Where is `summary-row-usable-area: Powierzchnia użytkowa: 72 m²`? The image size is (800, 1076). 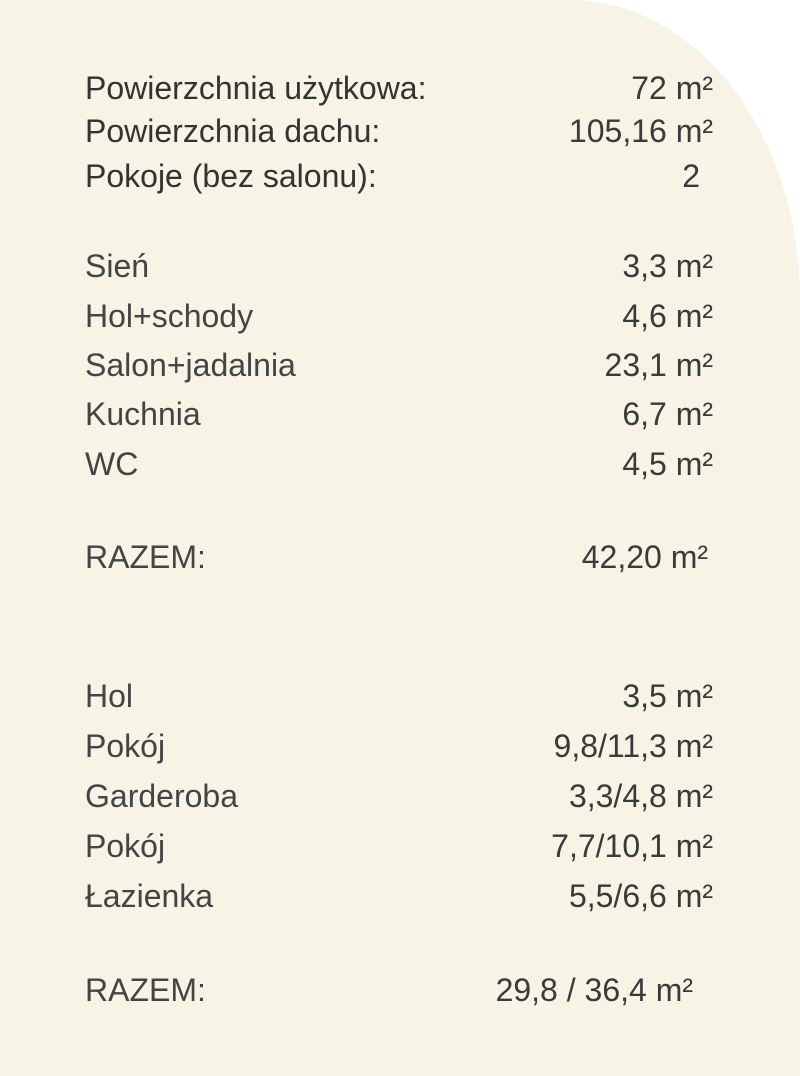 summary-row-usable-area: Powierzchnia użytkowa: 72 m² is located at coordinates (399, 88).